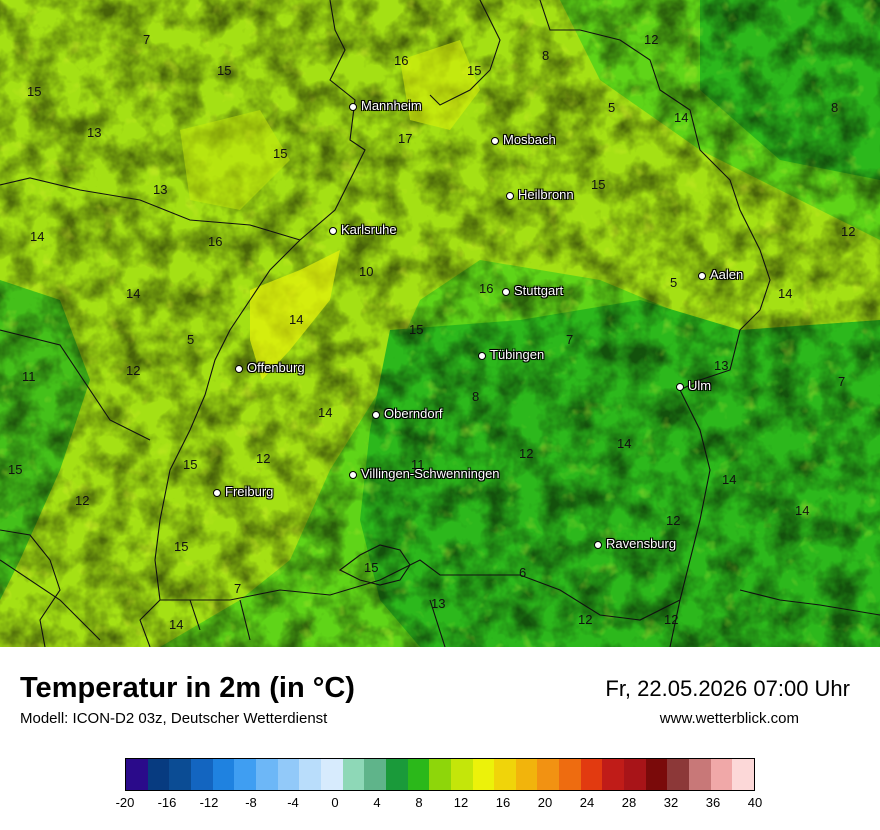 The height and width of the screenshot is (830, 880). Describe the element at coordinates (517, 354) in the screenshot. I see `city-label: Tübingen` at that location.